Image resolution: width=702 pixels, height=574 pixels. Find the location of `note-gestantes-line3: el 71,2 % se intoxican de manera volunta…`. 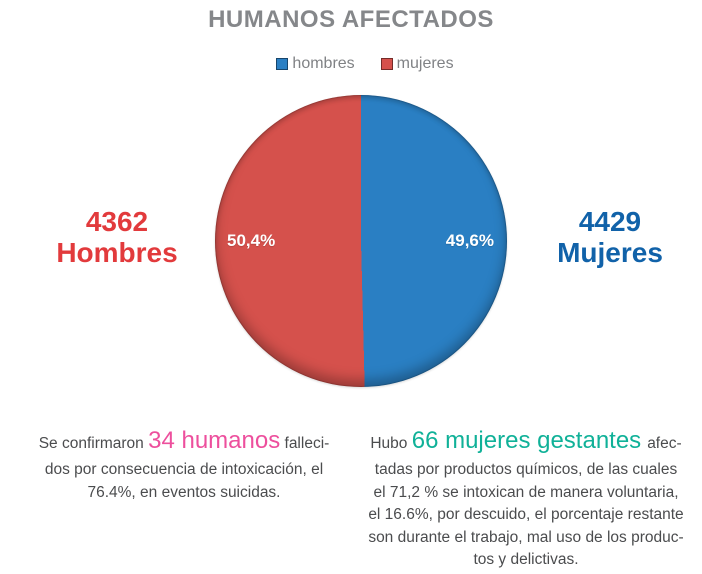

note-gestantes-line3: el 71,2 % se intoxican de manera volunta… is located at coordinates (526, 492).